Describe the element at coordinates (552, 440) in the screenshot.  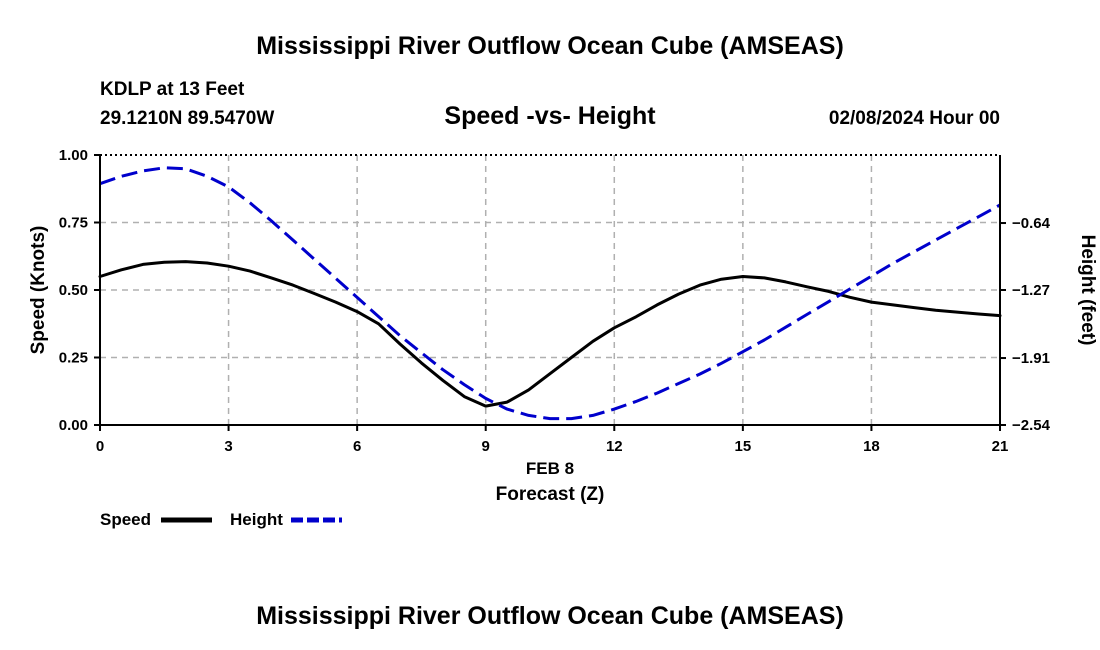
I see `x-axis: 0 3 6 9 12 15 18 21` at that location.